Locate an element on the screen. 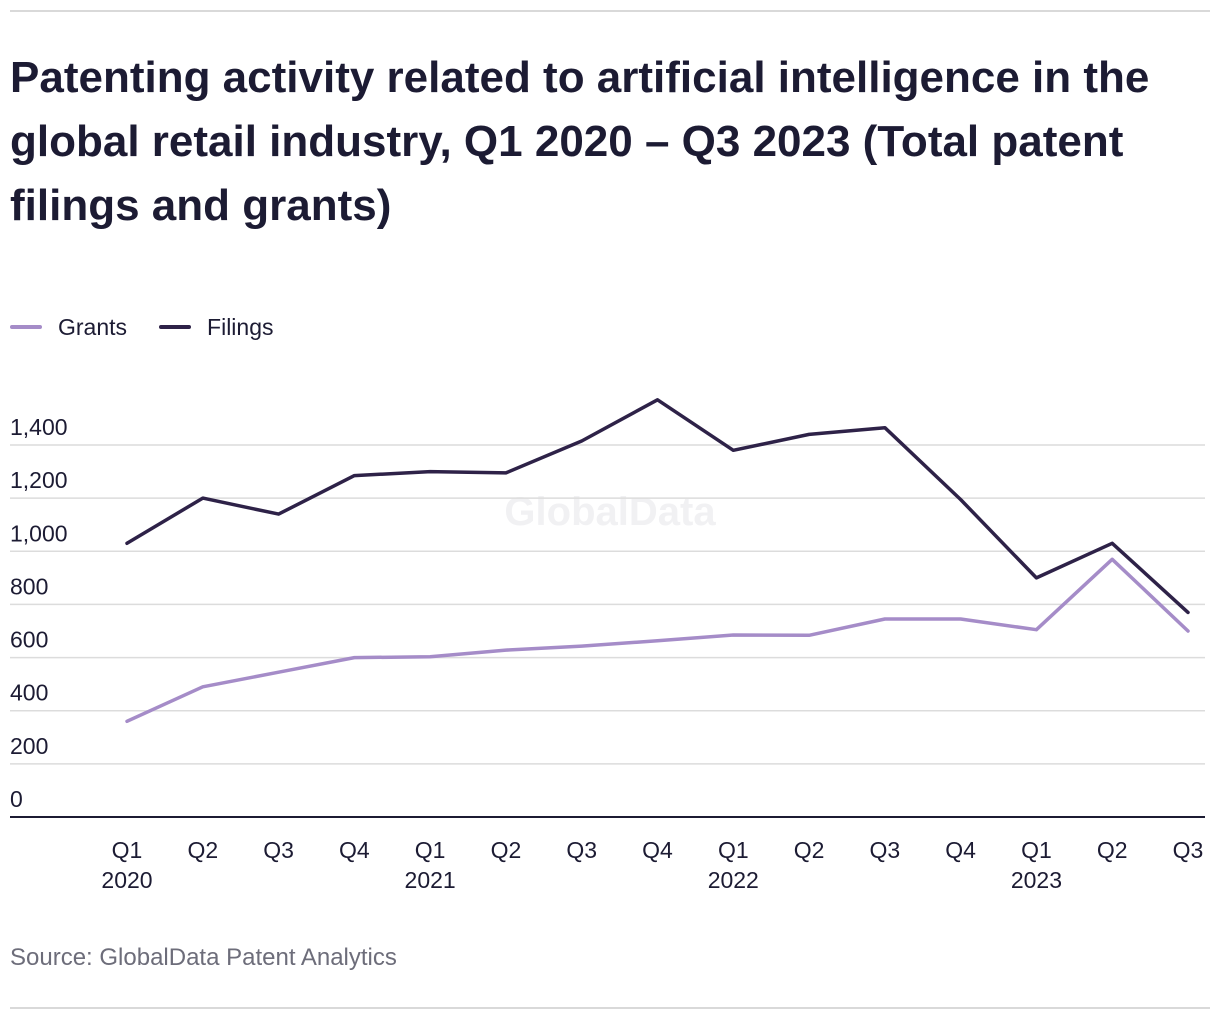 The width and height of the screenshot is (1220, 1020). legend-label-grants: Grants is located at coordinates (93, 326).